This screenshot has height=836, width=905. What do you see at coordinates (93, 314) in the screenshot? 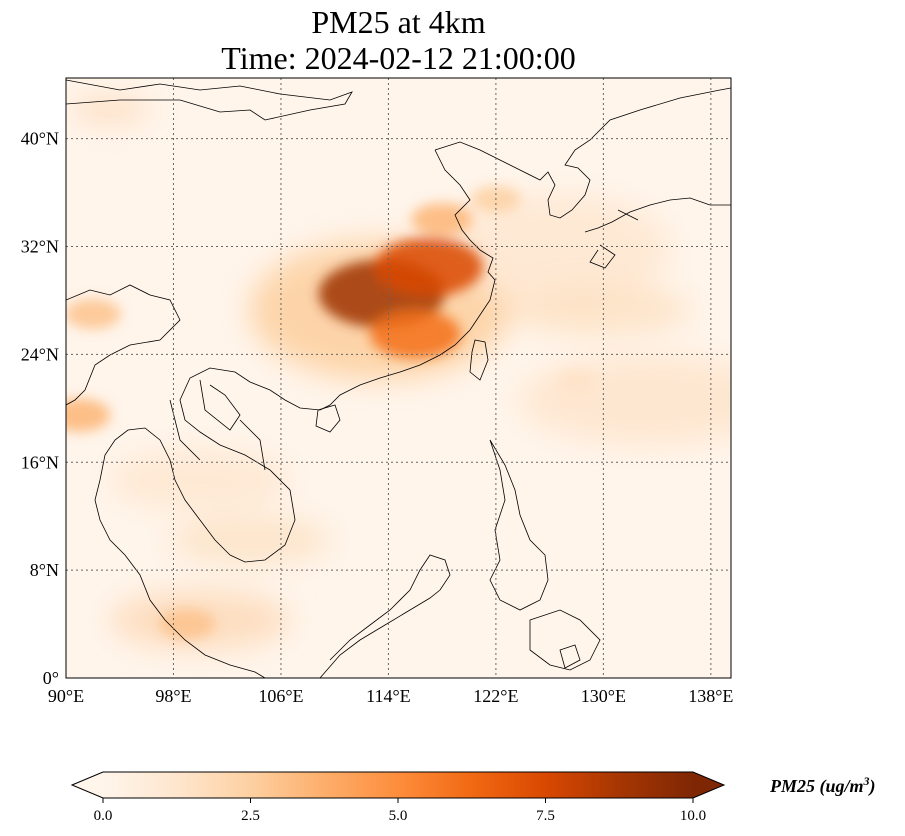
I see `hotspot-myanmar-north` at bounding box center [93, 314].